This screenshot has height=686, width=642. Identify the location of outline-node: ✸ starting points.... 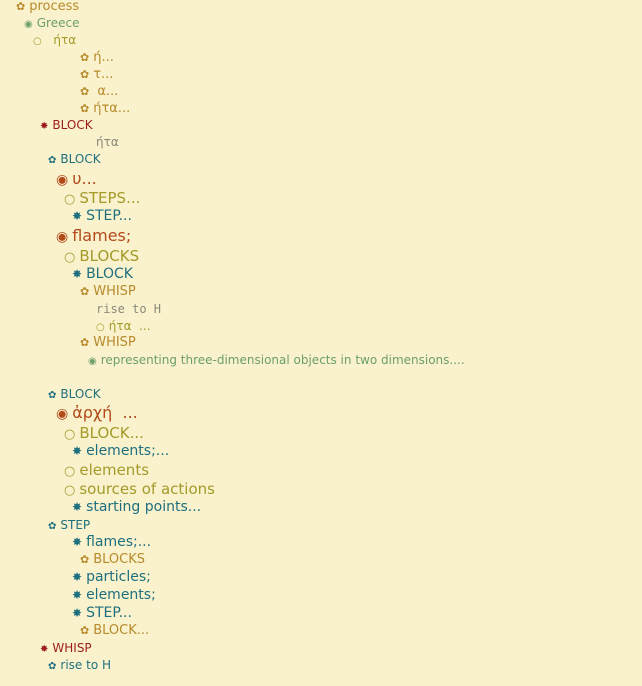
(136, 507).